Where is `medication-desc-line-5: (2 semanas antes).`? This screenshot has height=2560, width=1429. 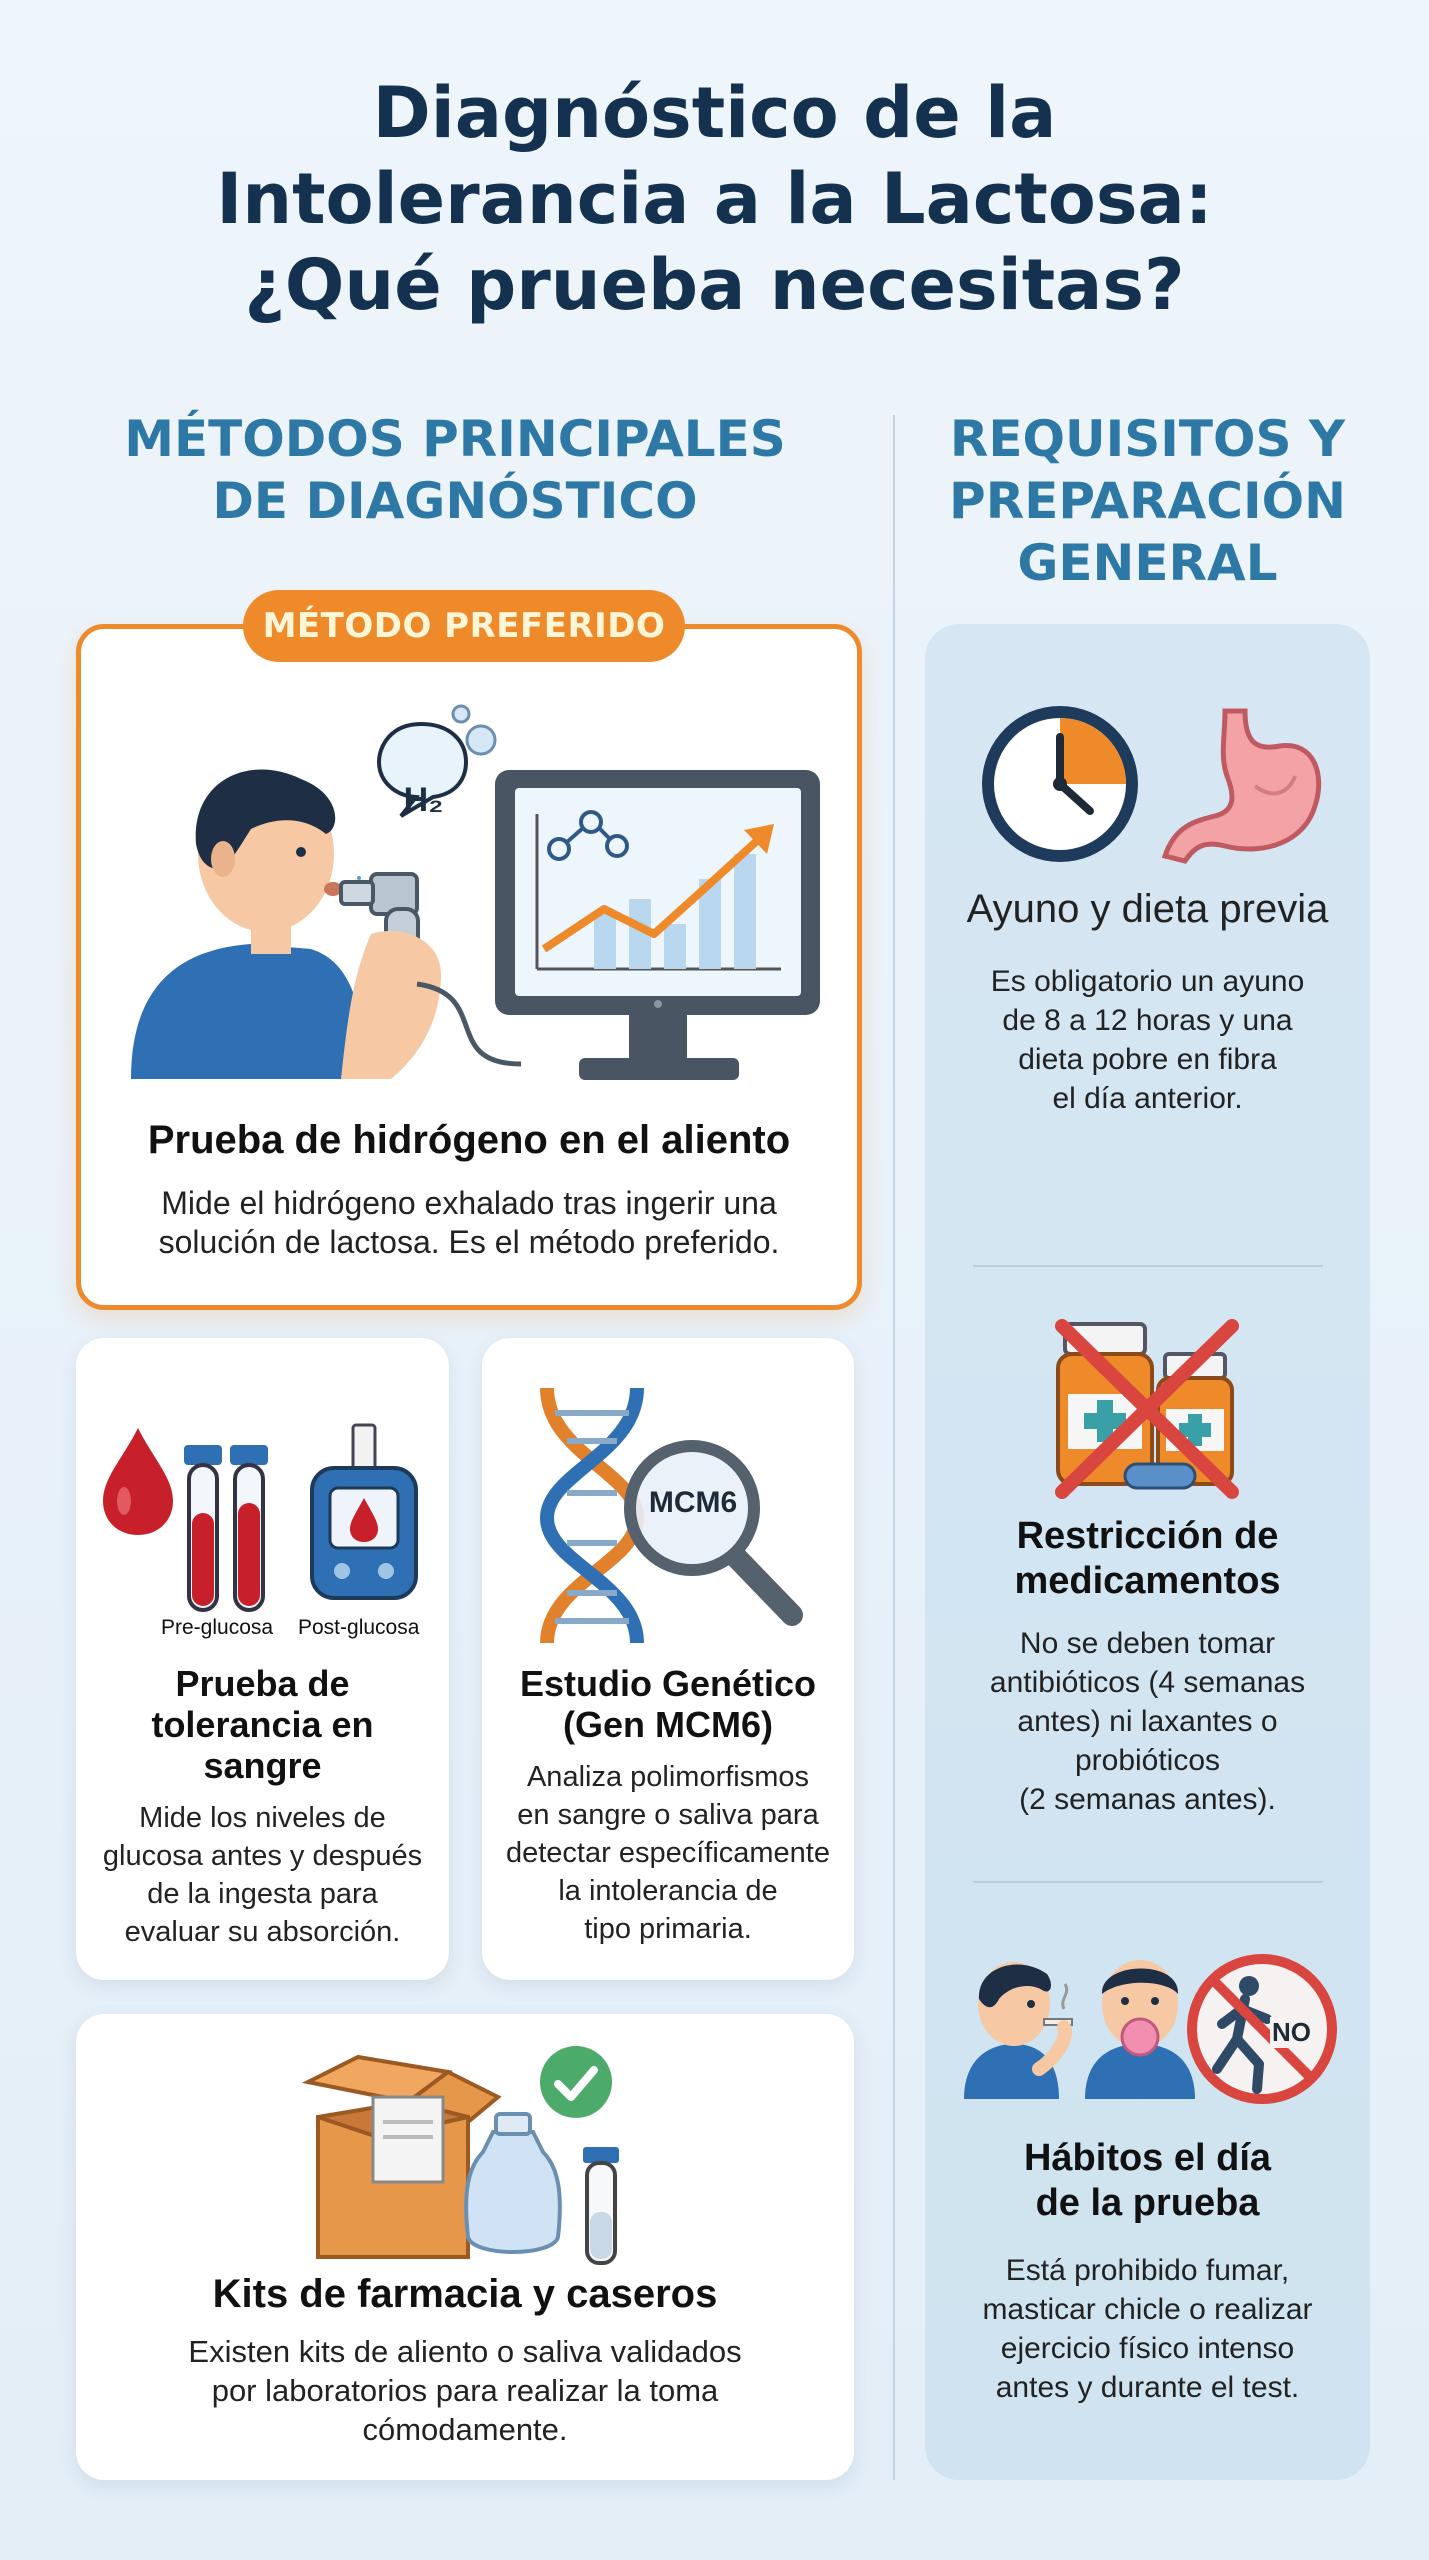 medication-desc-line-5: (2 semanas antes). is located at coordinates (1147, 1799).